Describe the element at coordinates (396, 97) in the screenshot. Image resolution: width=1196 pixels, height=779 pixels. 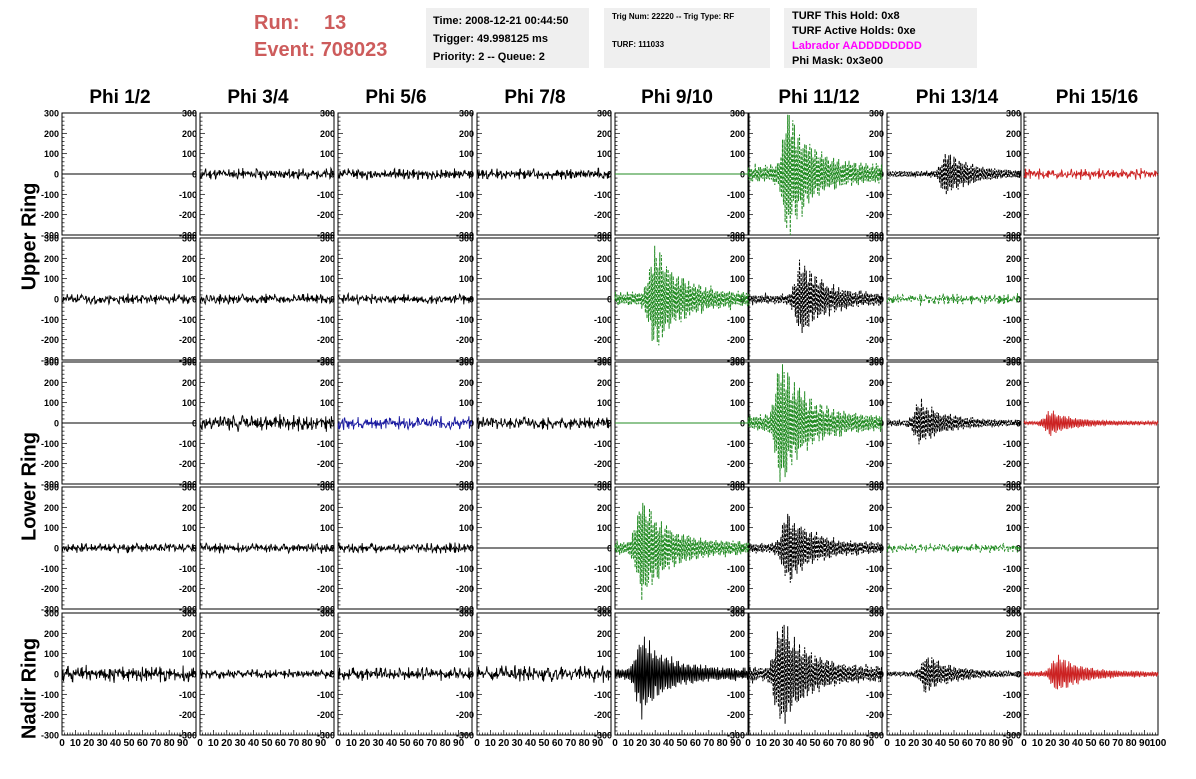
I see `col-header-phi-5-6: Phi 5/6` at that location.